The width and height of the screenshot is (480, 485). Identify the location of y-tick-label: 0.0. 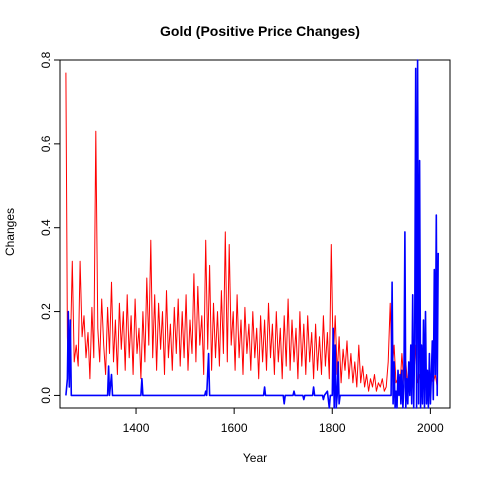
(46, 395).